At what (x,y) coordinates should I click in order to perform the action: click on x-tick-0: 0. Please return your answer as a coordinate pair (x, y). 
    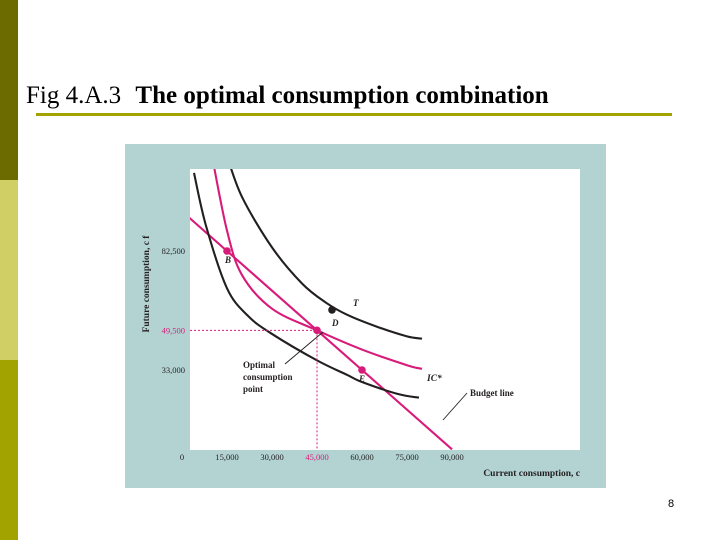
    Looking at the image, I should click on (182, 457).